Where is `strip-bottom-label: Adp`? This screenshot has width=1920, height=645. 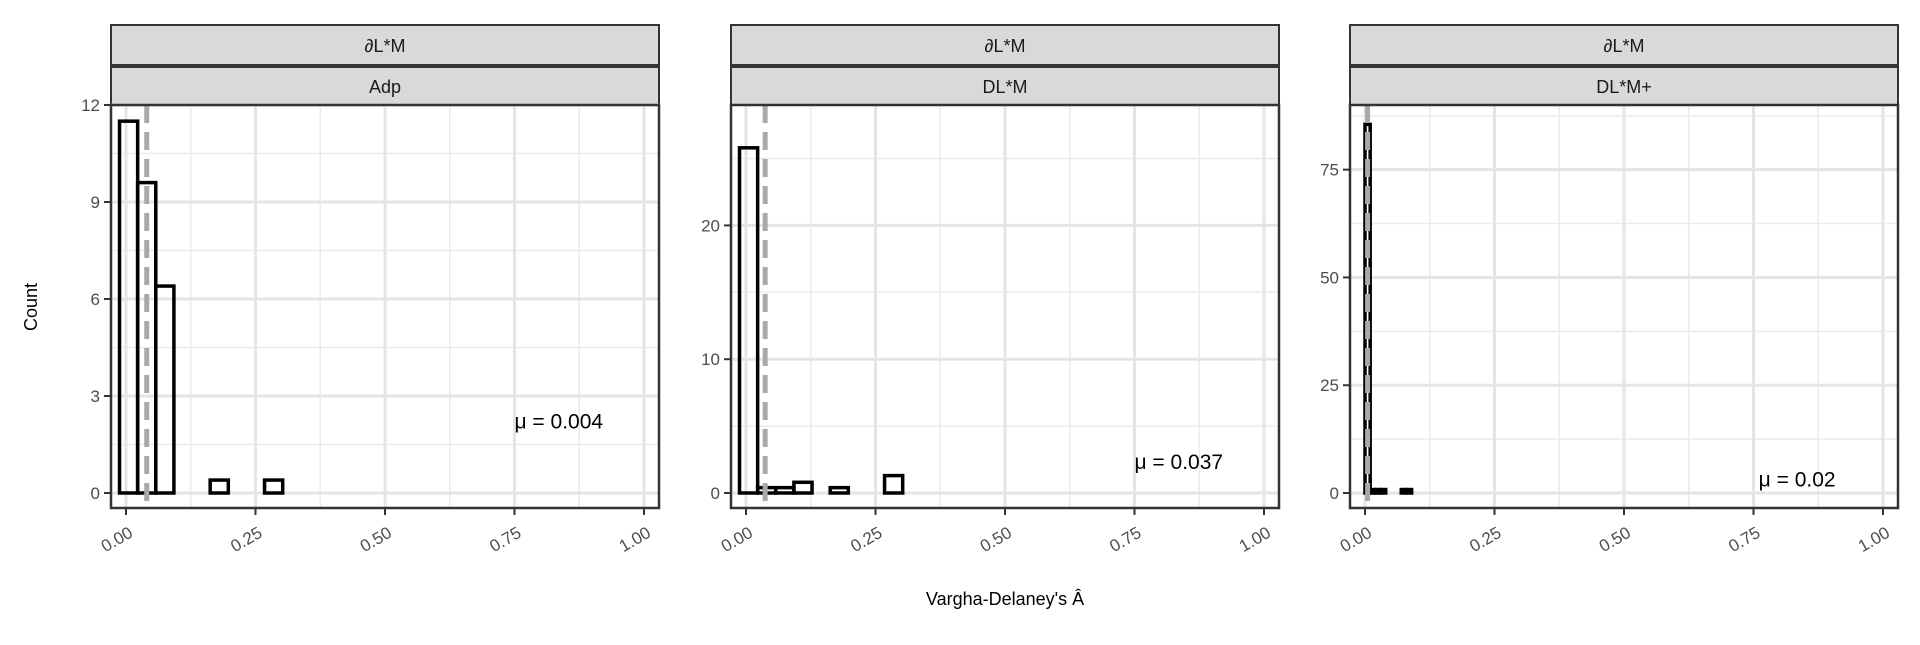
strip-bottom-label: Adp is located at coordinates (385, 87).